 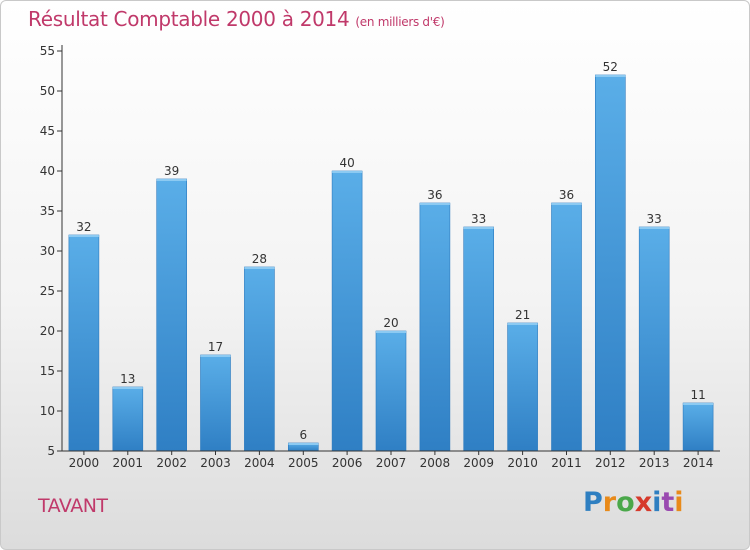 What do you see at coordinates (47, 291) in the screenshot?
I see `y-tick-label: 25` at bounding box center [47, 291].